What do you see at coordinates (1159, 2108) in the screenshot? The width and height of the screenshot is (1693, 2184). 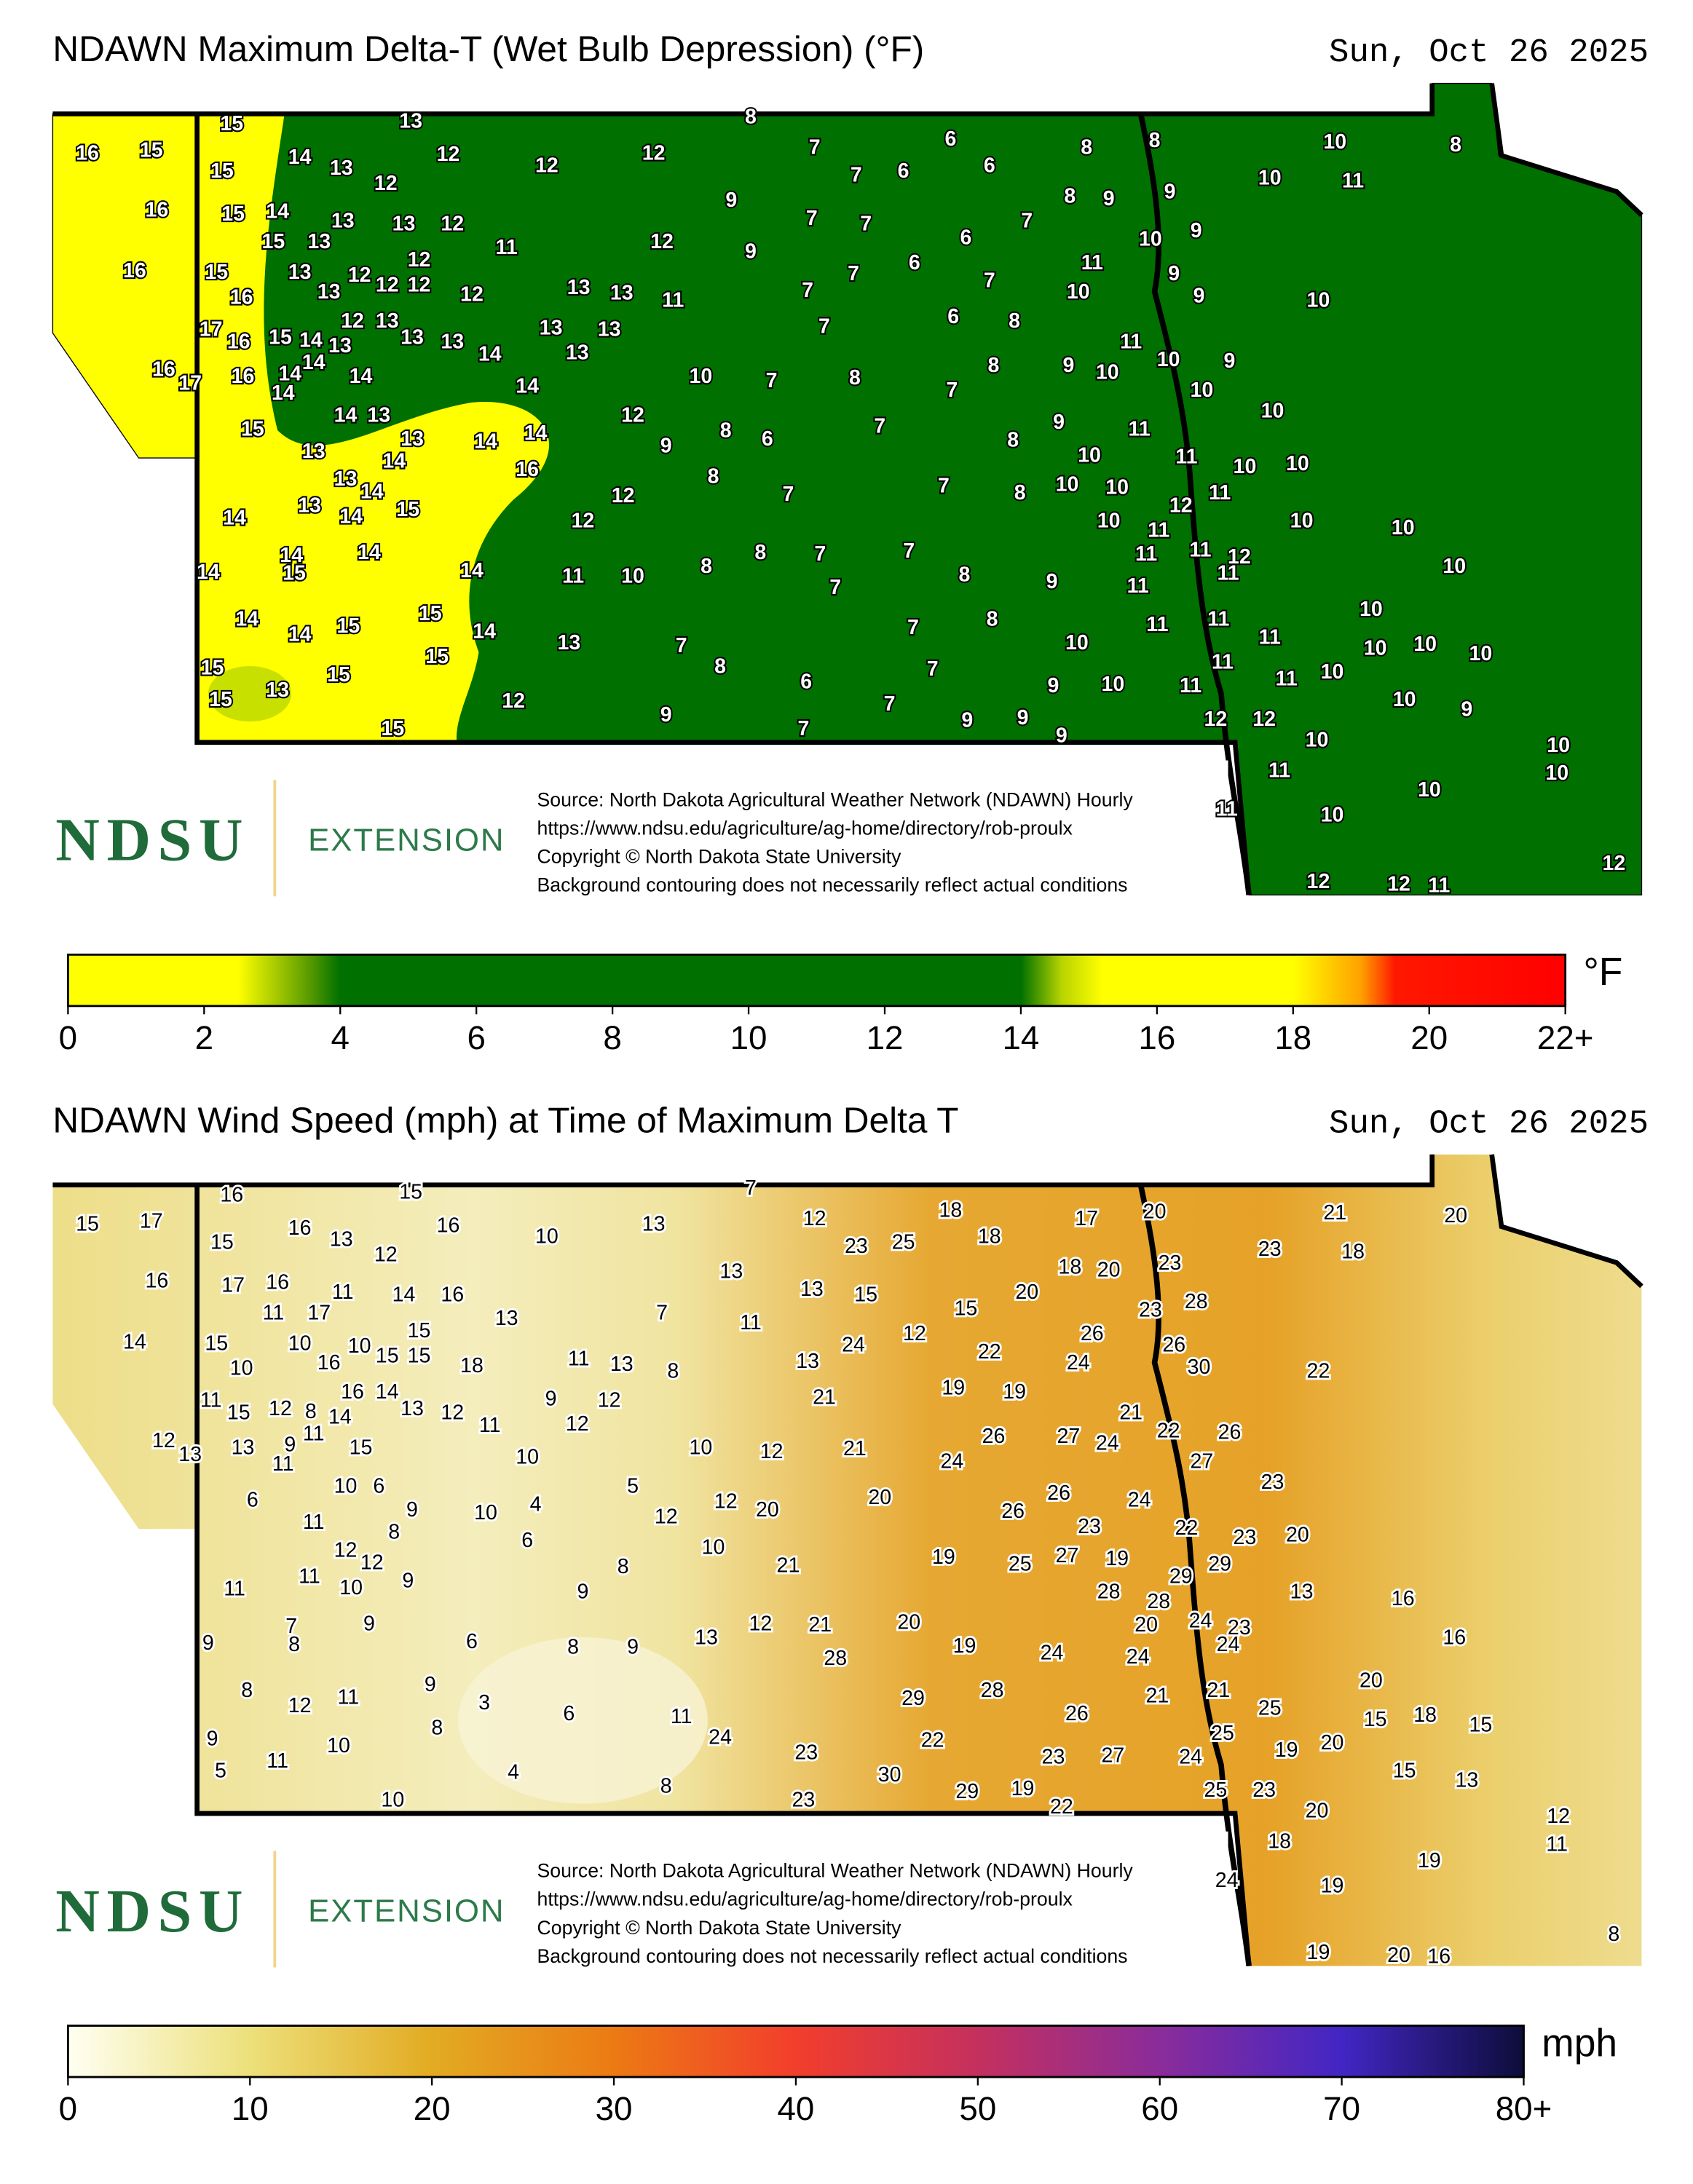 I see `colorbar-tick-label: 60` at bounding box center [1159, 2108].